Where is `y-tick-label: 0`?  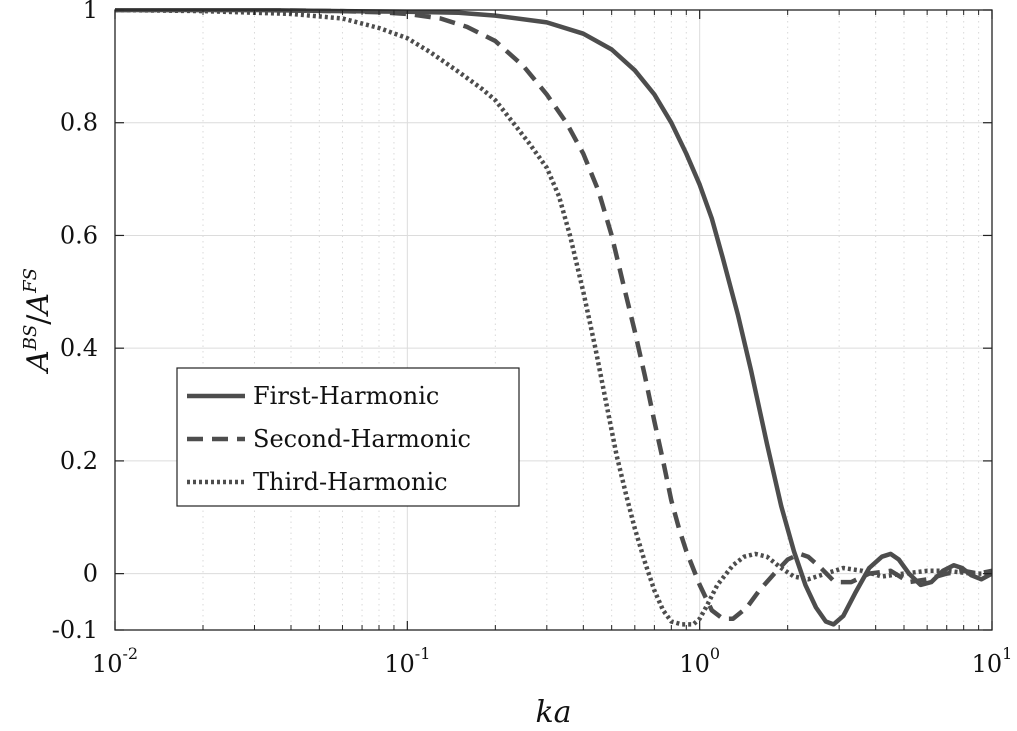
y-tick-label: 0 is located at coordinates (90, 574).